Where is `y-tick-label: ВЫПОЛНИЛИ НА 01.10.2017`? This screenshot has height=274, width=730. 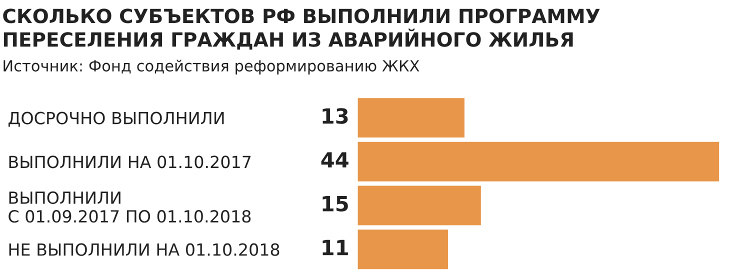
y-tick-label: ВЫПОЛНИЛИ НА 01.10.2017 is located at coordinates (130, 162).